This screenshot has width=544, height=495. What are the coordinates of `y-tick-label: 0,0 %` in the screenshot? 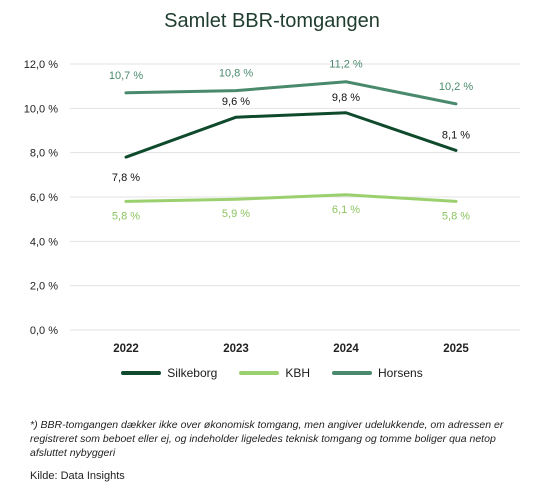 It's located at (44, 331).